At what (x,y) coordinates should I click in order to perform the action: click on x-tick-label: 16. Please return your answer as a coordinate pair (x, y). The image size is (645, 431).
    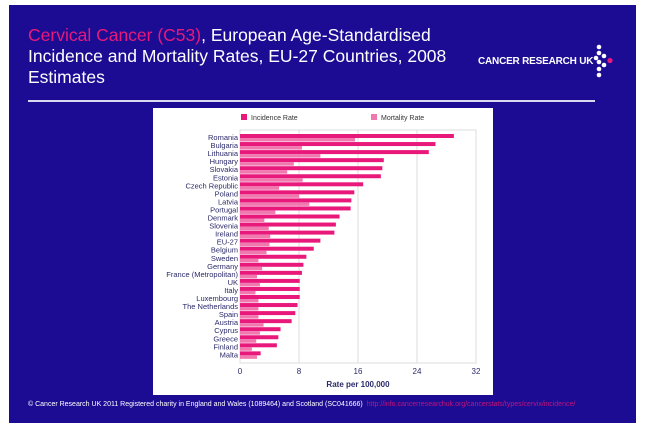
    Looking at the image, I should click on (358, 371).